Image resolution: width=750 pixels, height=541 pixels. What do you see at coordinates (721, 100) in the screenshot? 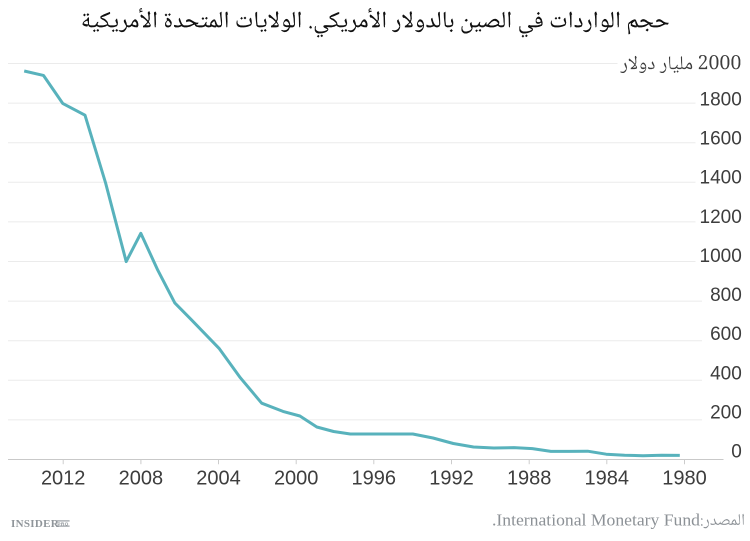
I see `svg-text: 1800` at bounding box center [721, 100].